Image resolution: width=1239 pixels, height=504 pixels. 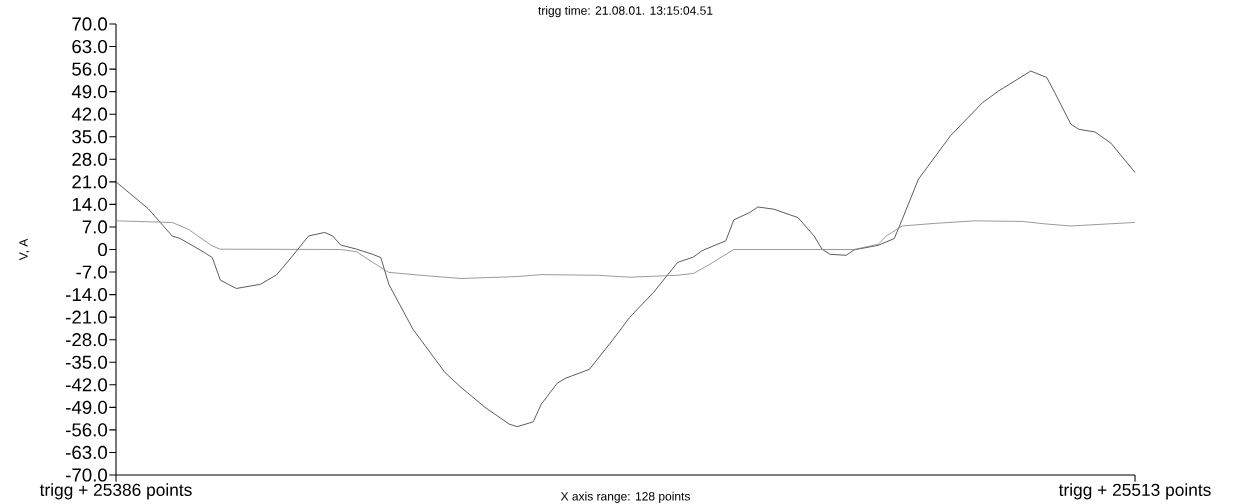 What do you see at coordinates (87, 407) in the screenshot?
I see `y-tick-label: -49.0` at bounding box center [87, 407].